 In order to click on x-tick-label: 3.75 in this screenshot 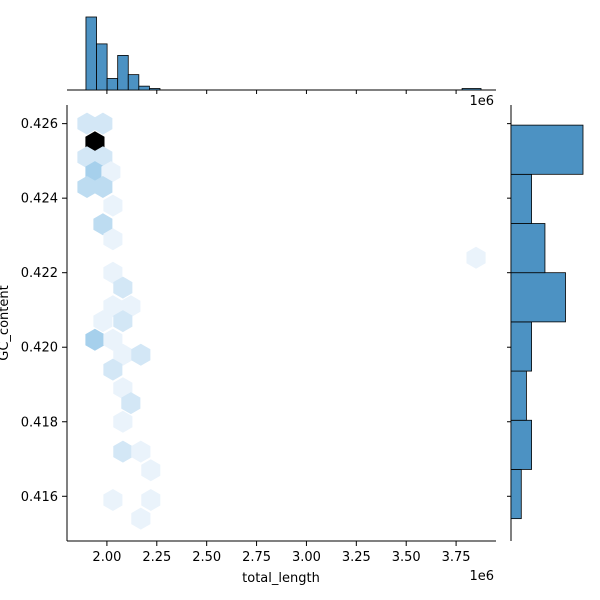, I will do `click(456, 557)`.